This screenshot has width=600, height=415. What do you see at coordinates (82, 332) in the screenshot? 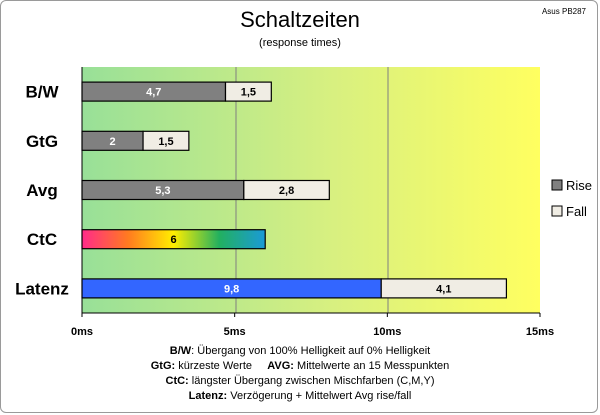
I see `x-tick-label-0: 0ms` at bounding box center [82, 332].